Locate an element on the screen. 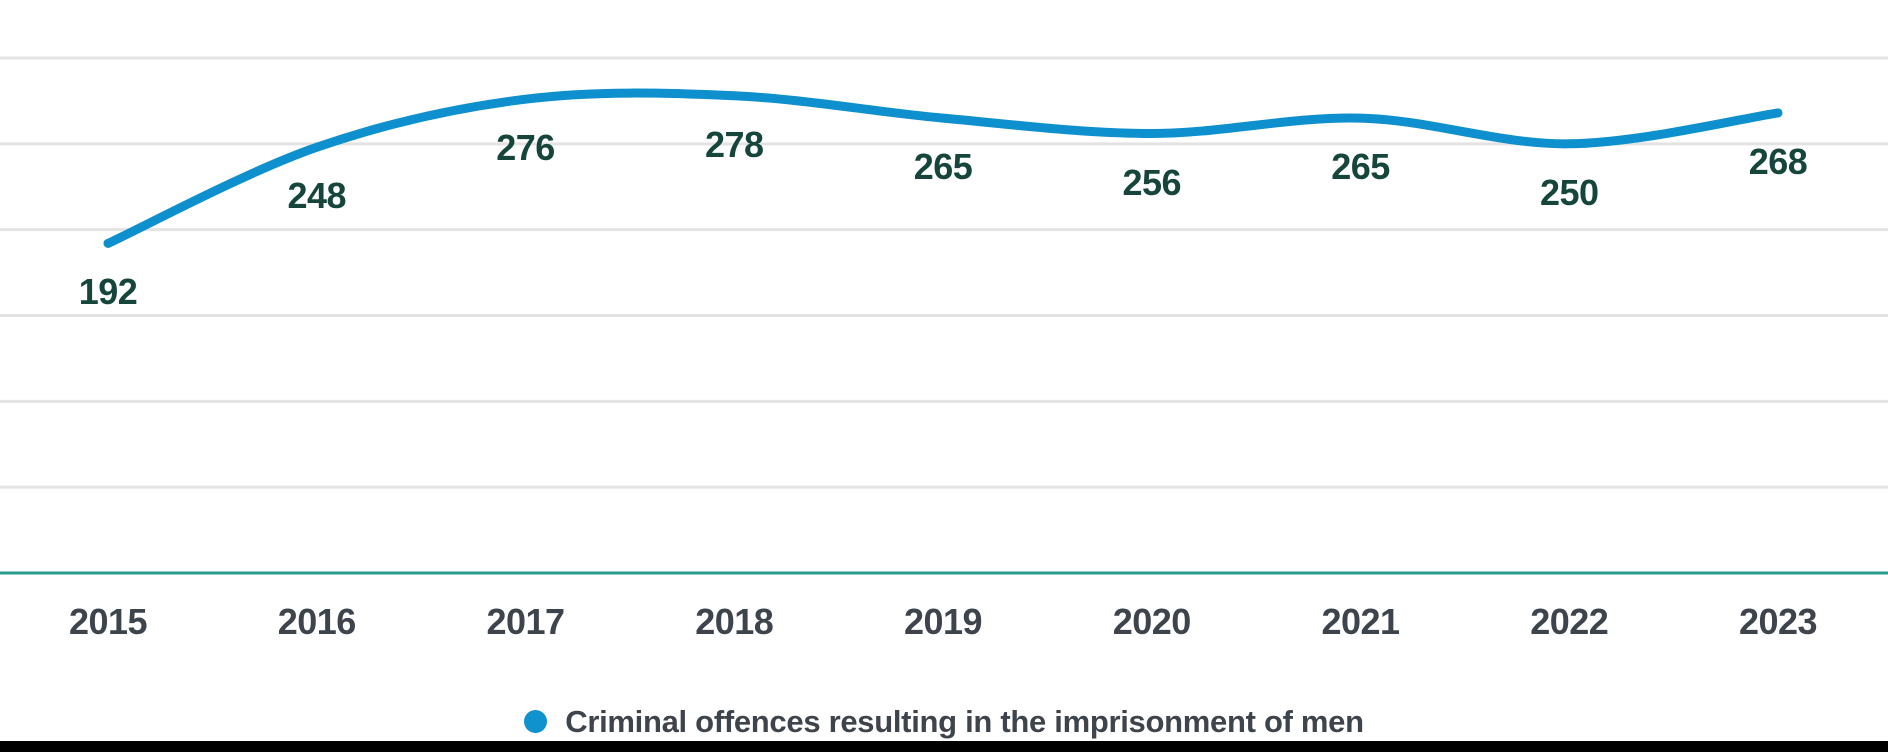  legend-series-dot-icon is located at coordinates (536, 721).